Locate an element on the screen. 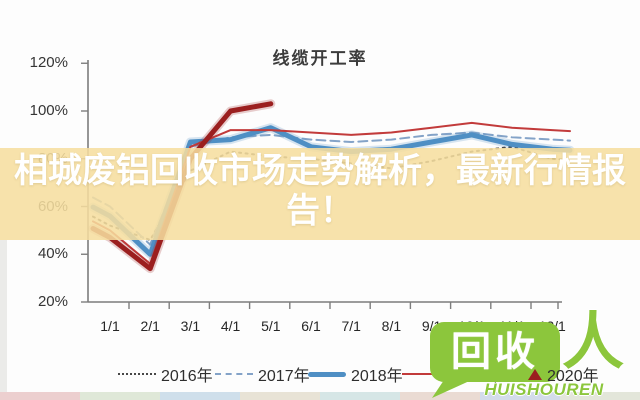 Image resolution: width=640 pixels, height=400 pixels. legend-item-2017年: 2017年 is located at coordinates (262, 374).